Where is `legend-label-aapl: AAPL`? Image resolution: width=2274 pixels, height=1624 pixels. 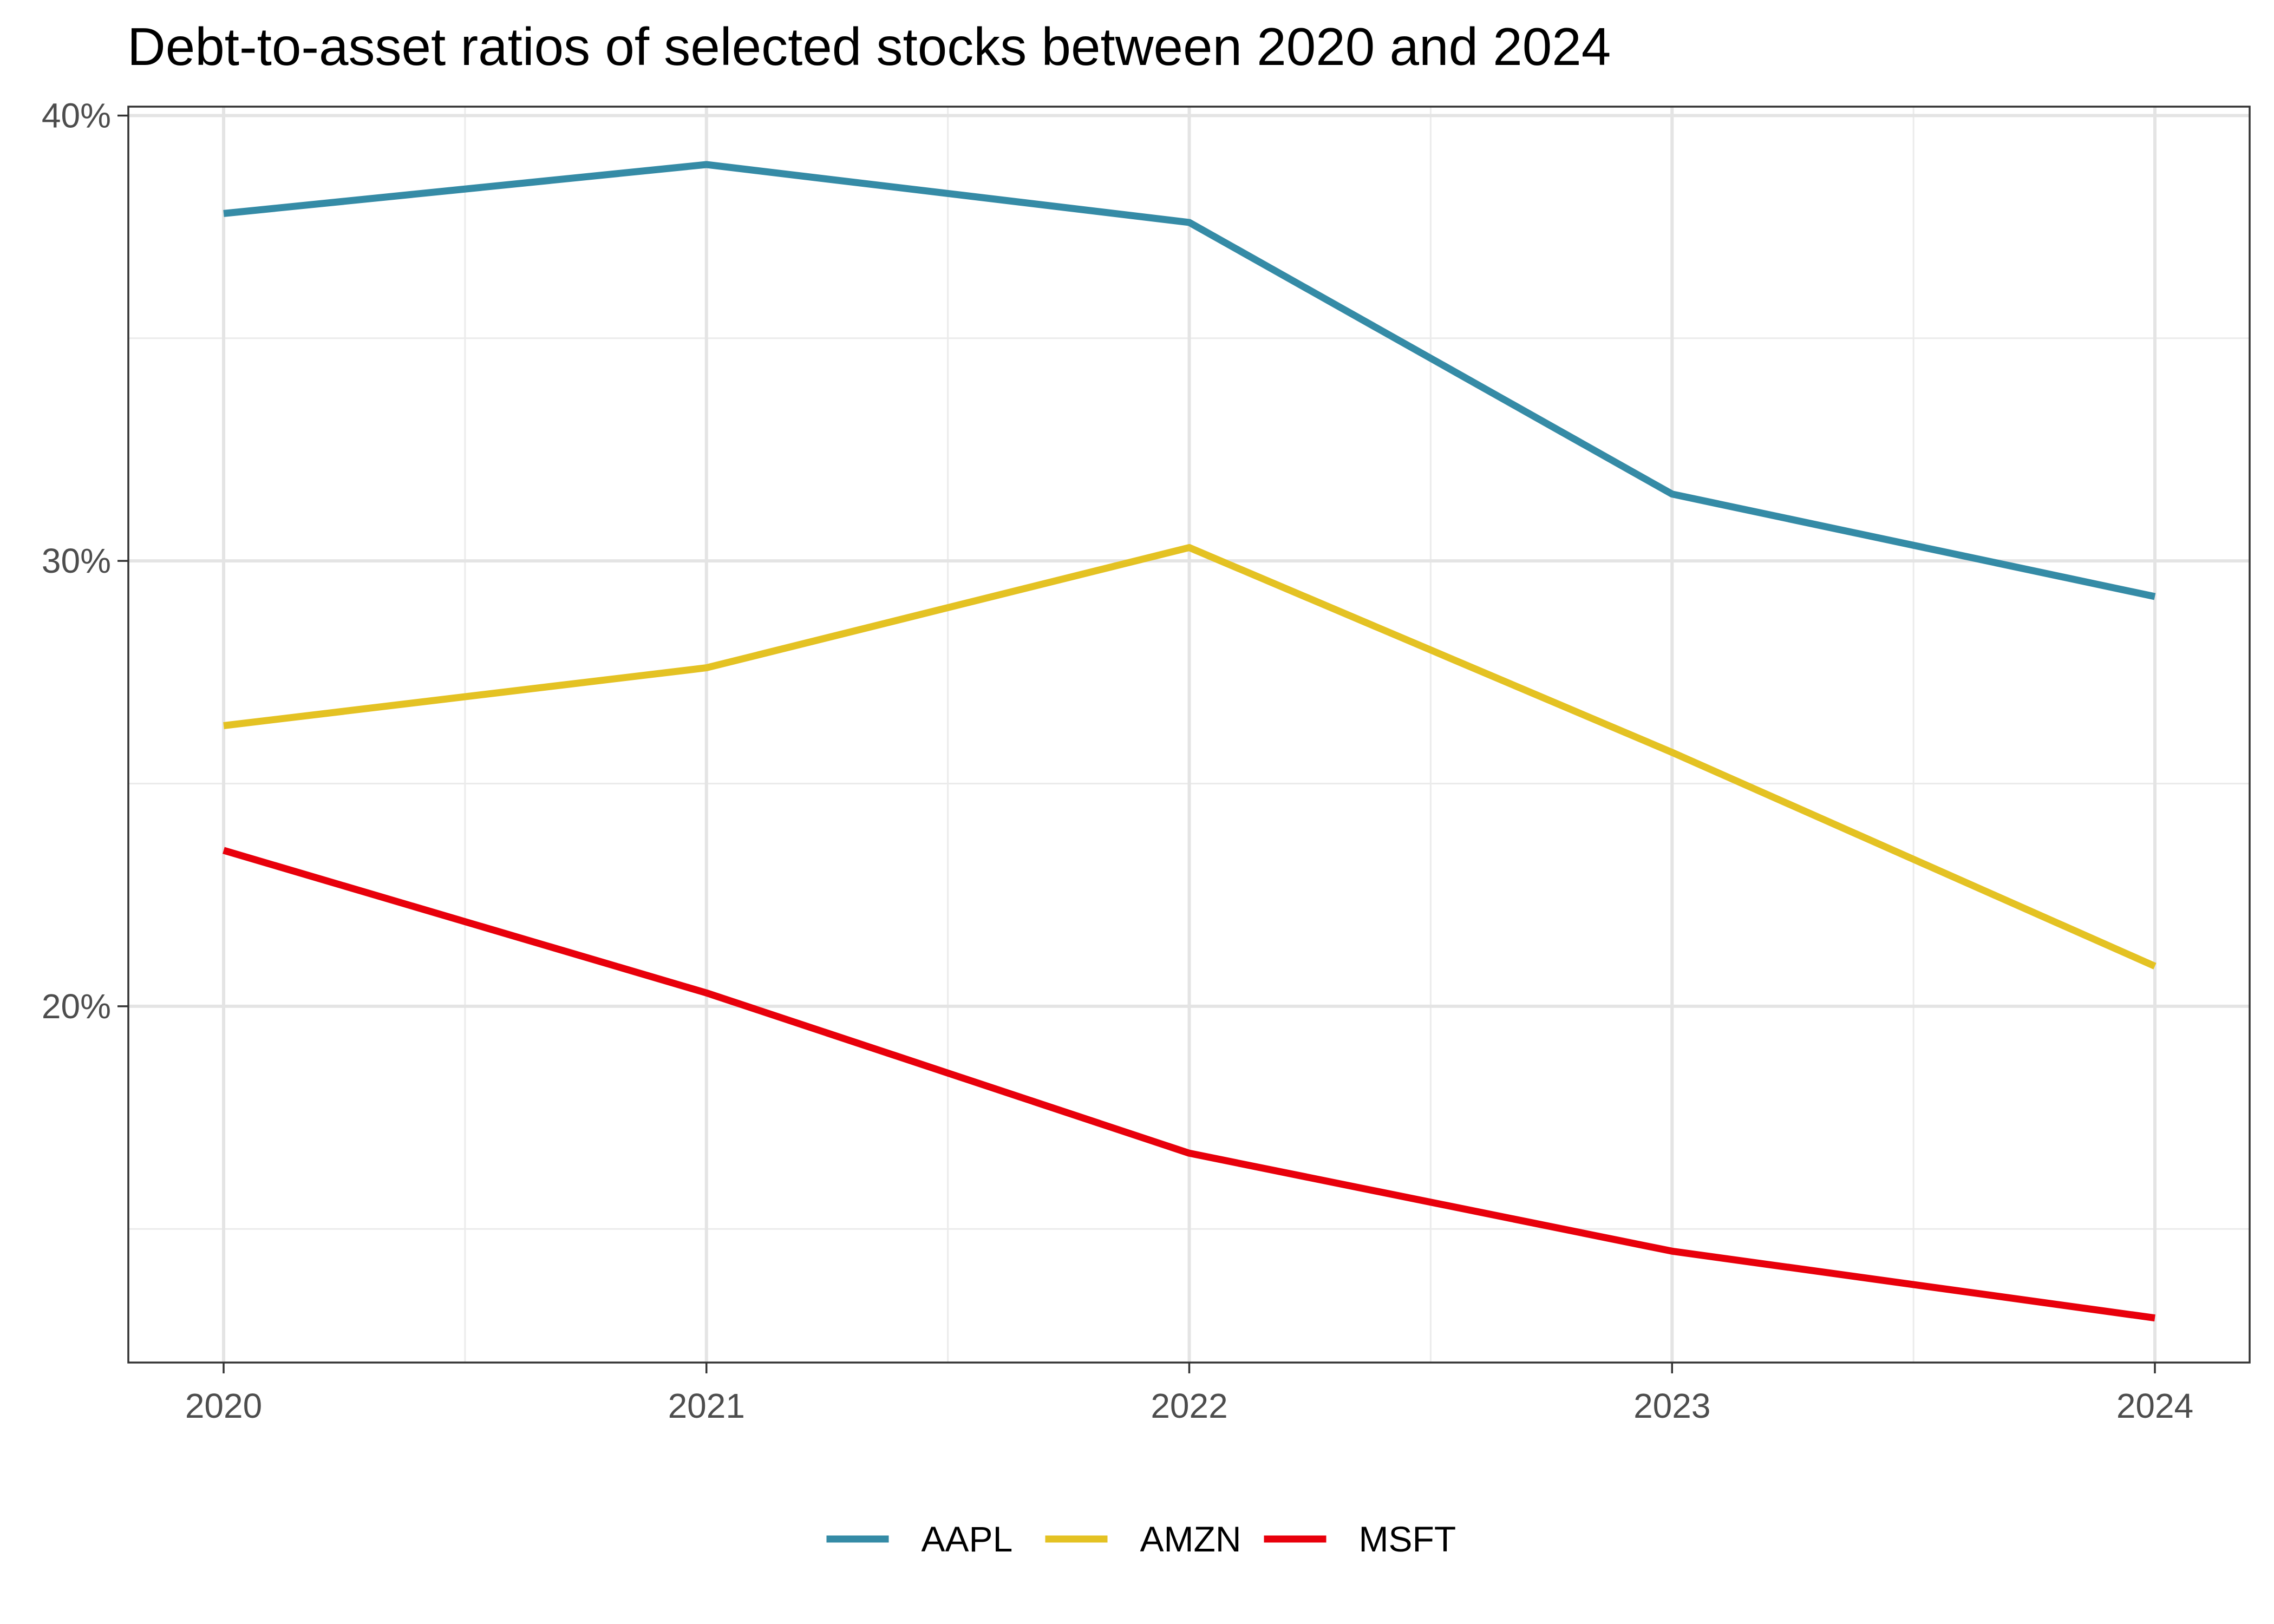
legend-label-aapl: AAPL is located at coordinates (968, 1539).